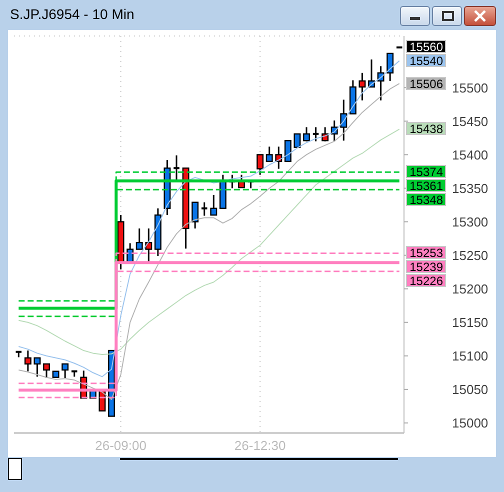  Describe the element at coordinates (470, 322) in the screenshot. I see `y-tick-label: 15150` at that location.